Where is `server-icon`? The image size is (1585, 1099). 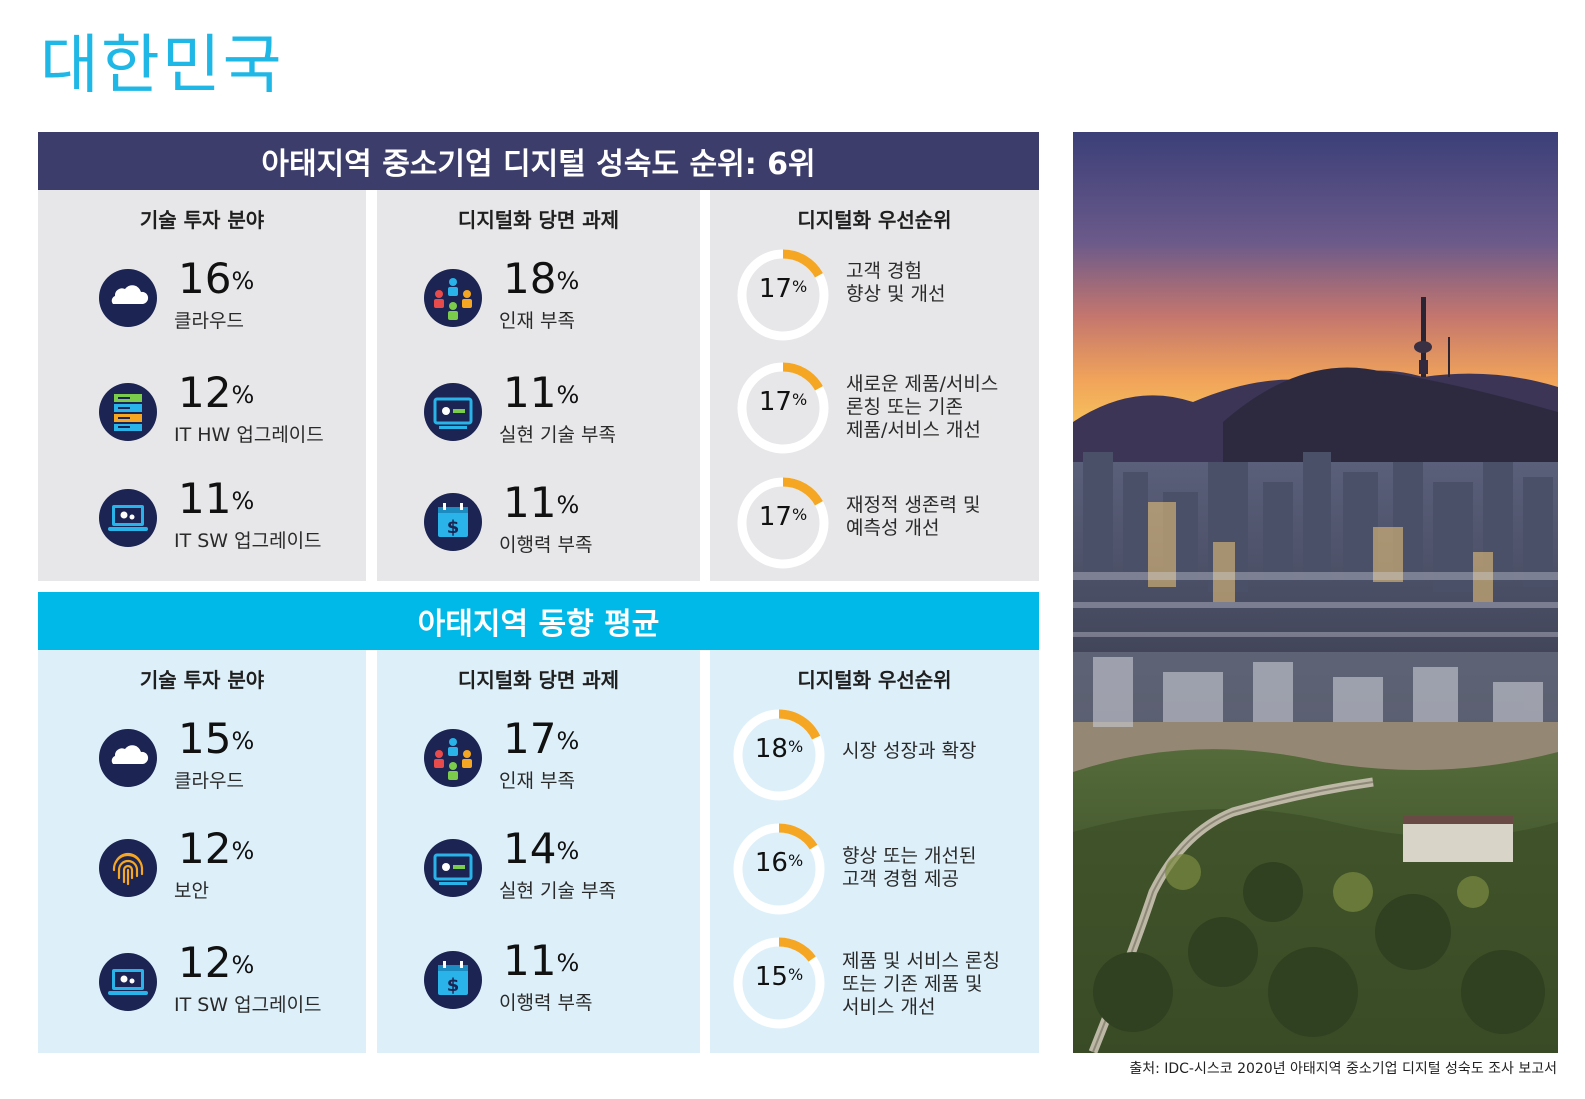 server-icon is located at coordinates (128, 412).